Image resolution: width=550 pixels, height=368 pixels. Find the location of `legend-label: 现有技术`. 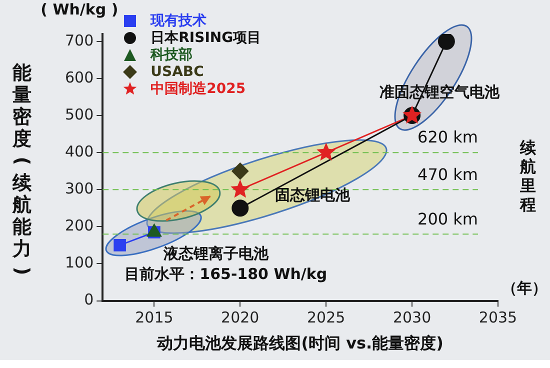

legend-label: 现有技术 is located at coordinates (178, 21).